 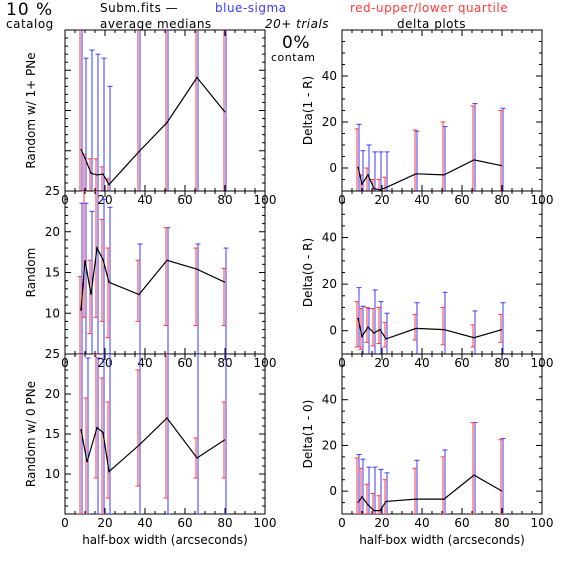 What do you see at coordinates (293, 57) in the screenshot?
I see `contam-label: contam` at bounding box center [293, 57].